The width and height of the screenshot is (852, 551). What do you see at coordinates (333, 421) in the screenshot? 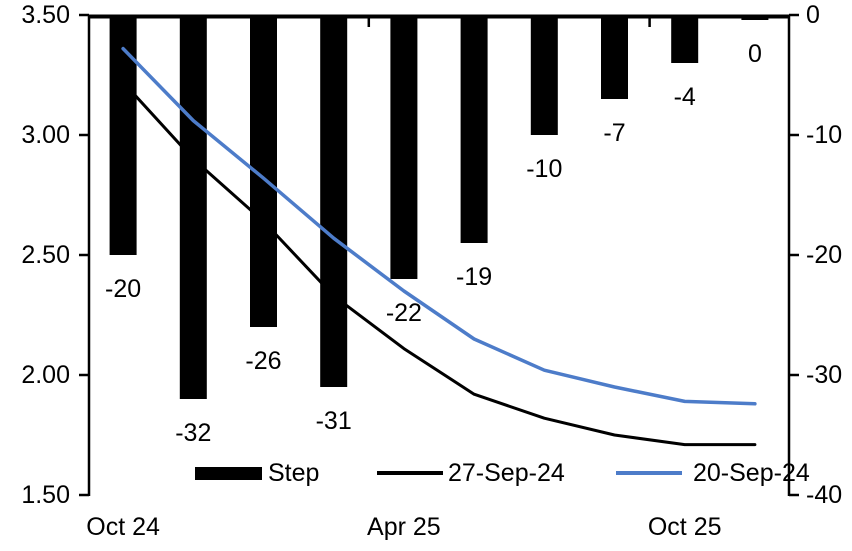
I see `bar-data-label: -31` at bounding box center [333, 421].